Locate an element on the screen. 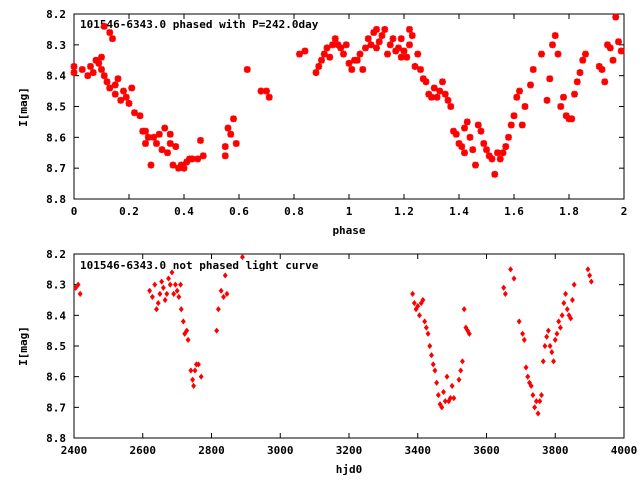 This screenshot has height=480, width=640. x-tick-label: 2400 is located at coordinates (74, 450).